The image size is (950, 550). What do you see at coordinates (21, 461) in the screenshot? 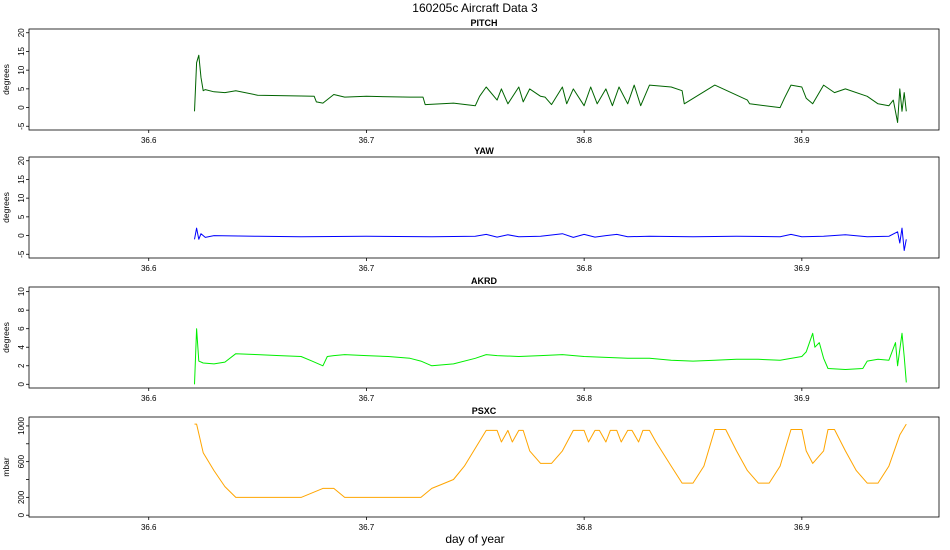
I see `y-tick-label: 600` at bounding box center [21, 461].